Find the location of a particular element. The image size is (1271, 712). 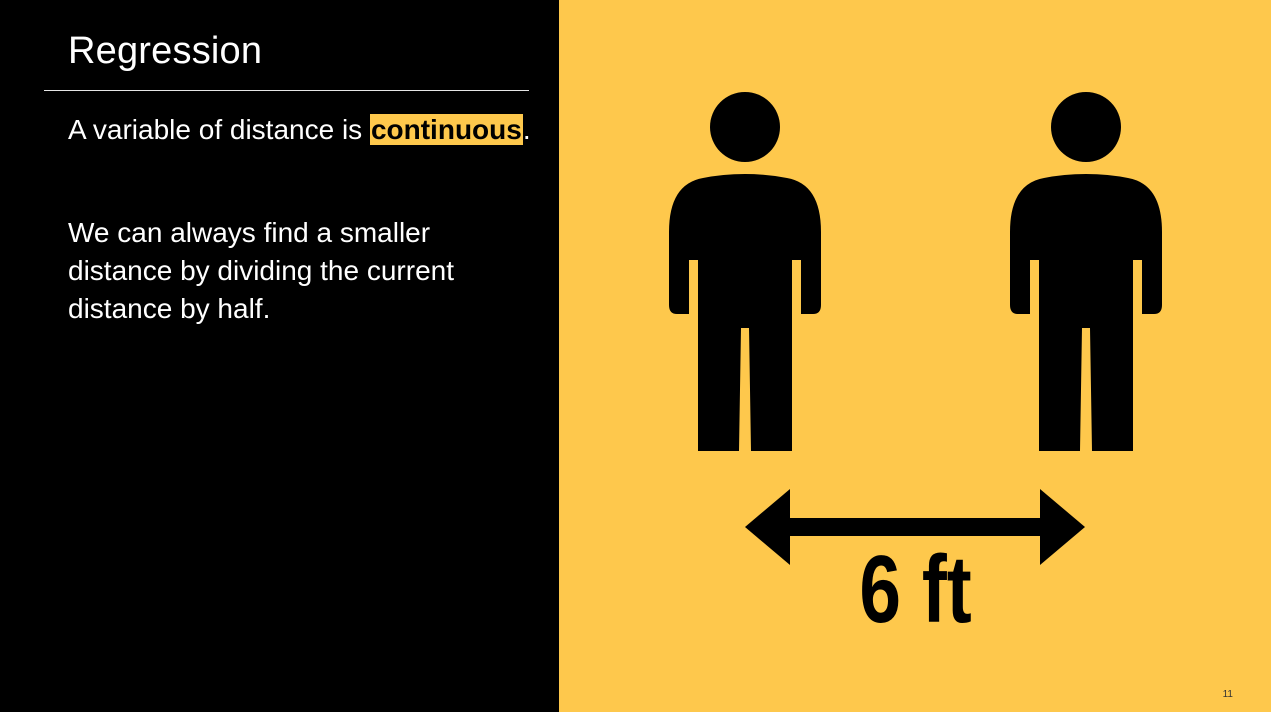

double-arrow-icon is located at coordinates (915, 527).